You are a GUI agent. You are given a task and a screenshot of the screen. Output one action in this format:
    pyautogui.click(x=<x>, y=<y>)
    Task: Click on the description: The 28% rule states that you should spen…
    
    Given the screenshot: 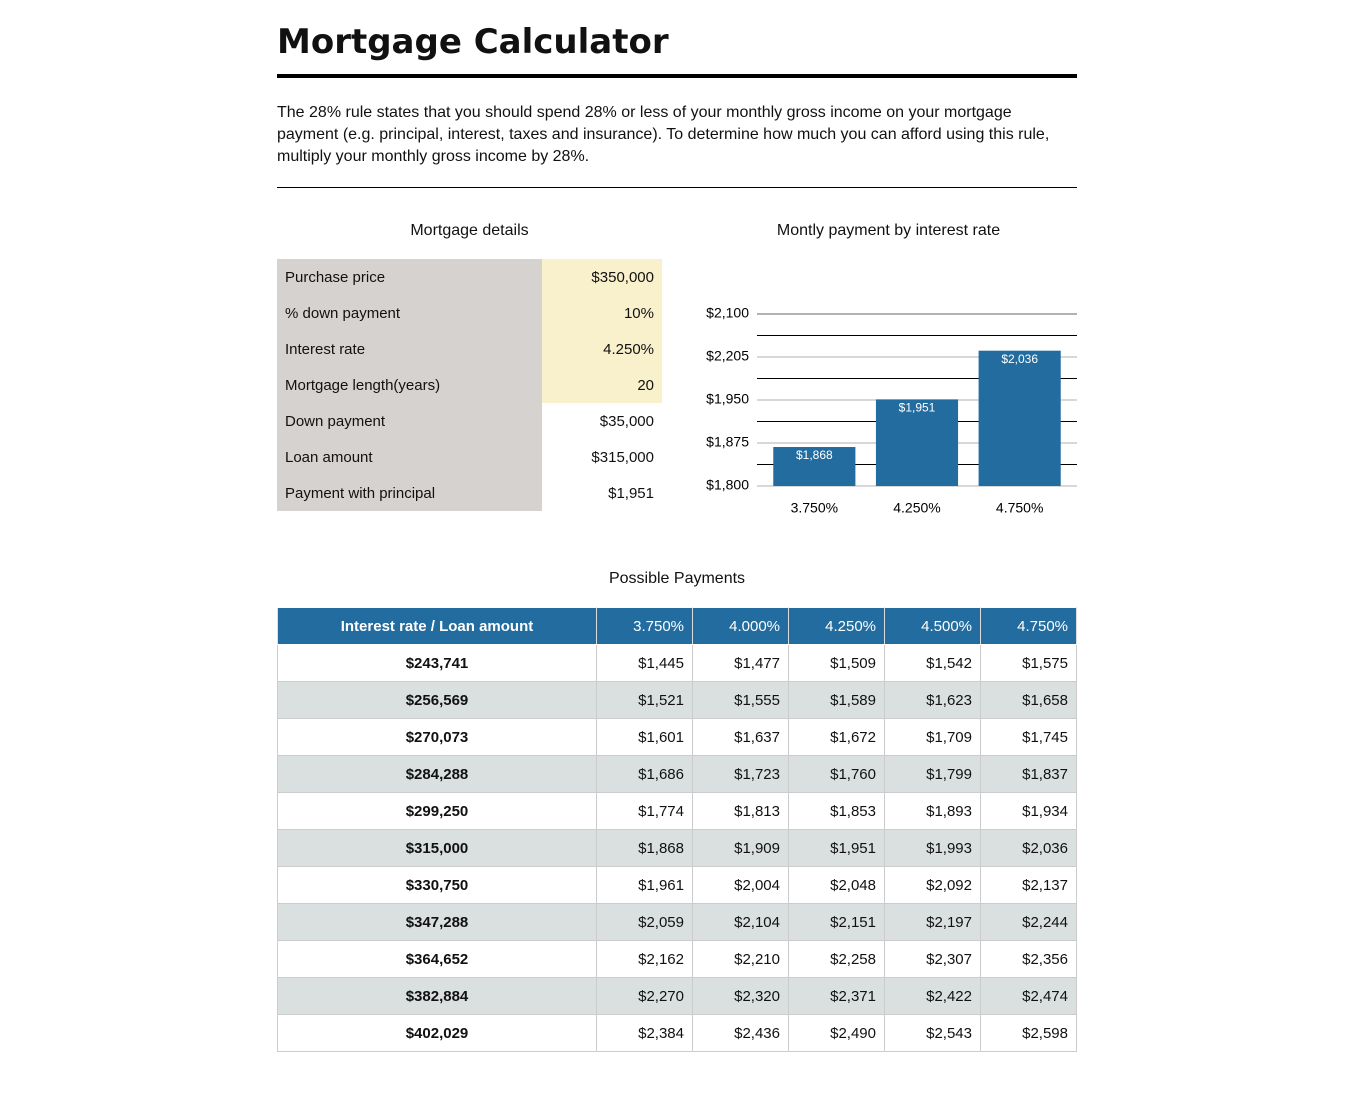 What is the action you would take?
    pyautogui.click(x=663, y=134)
    